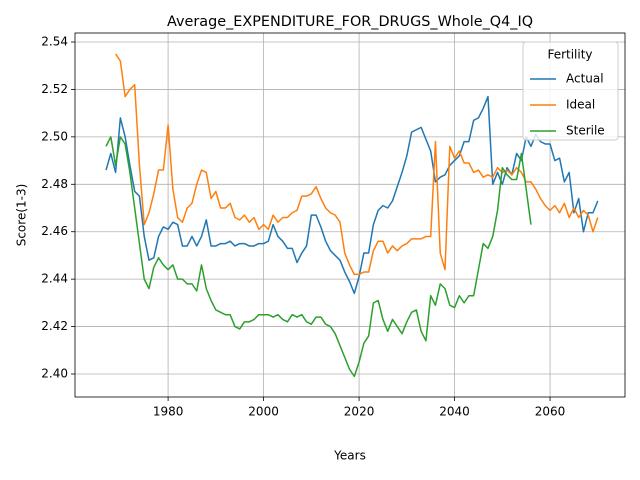 The height and width of the screenshot is (480, 640). Describe the element at coordinates (585, 79) in the screenshot. I see `legend-label: Actual` at that location.